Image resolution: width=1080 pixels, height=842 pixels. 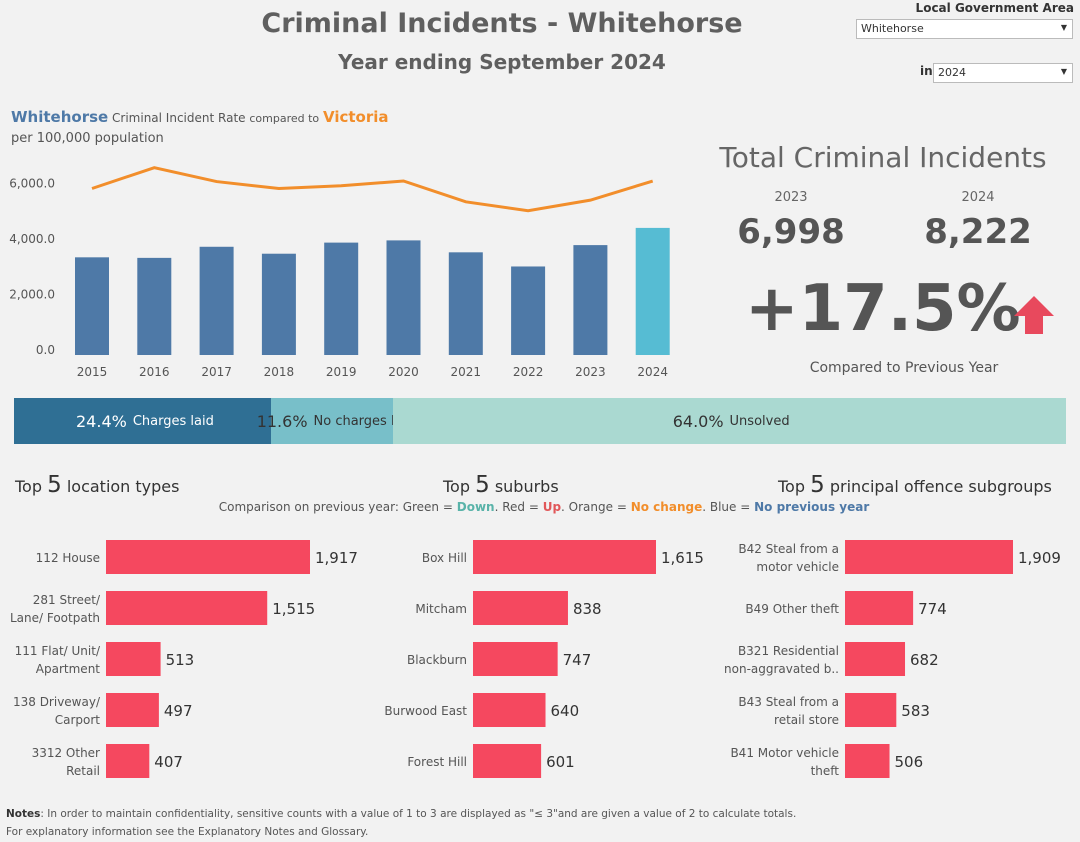 I want to click on x-tick-label: 2023, so click(x=590, y=372).